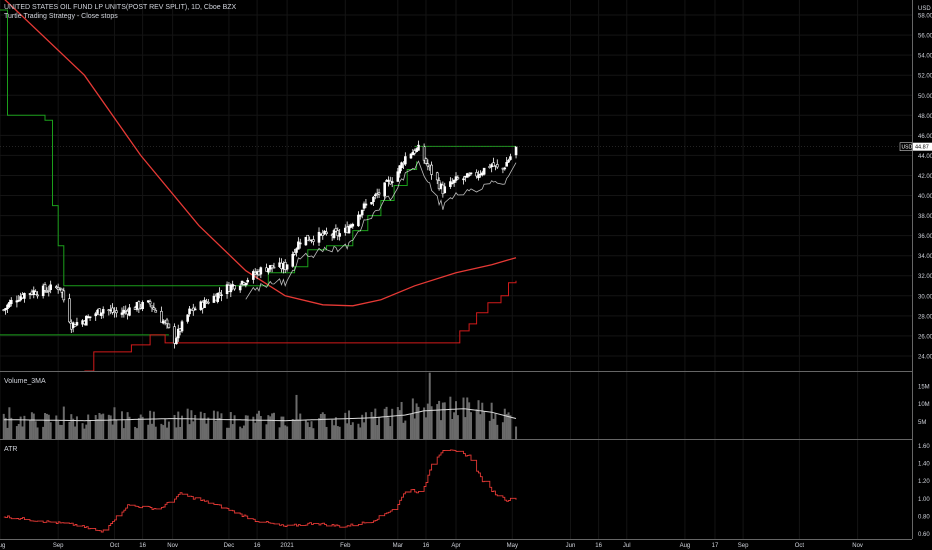 Image resolution: width=932 pixels, height=550 pixels. I want to click on price-tick-label: 44.00, so click(925, 157).